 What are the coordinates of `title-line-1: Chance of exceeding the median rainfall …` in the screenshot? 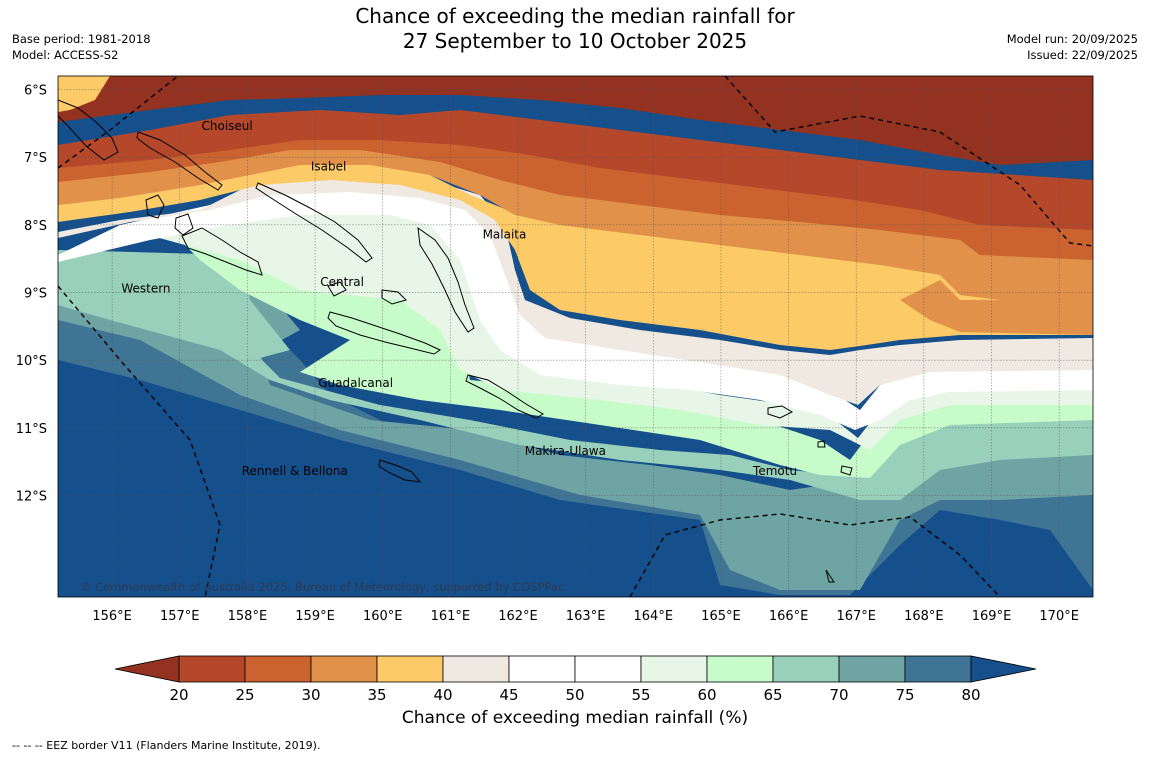 It's located at (575, 16).